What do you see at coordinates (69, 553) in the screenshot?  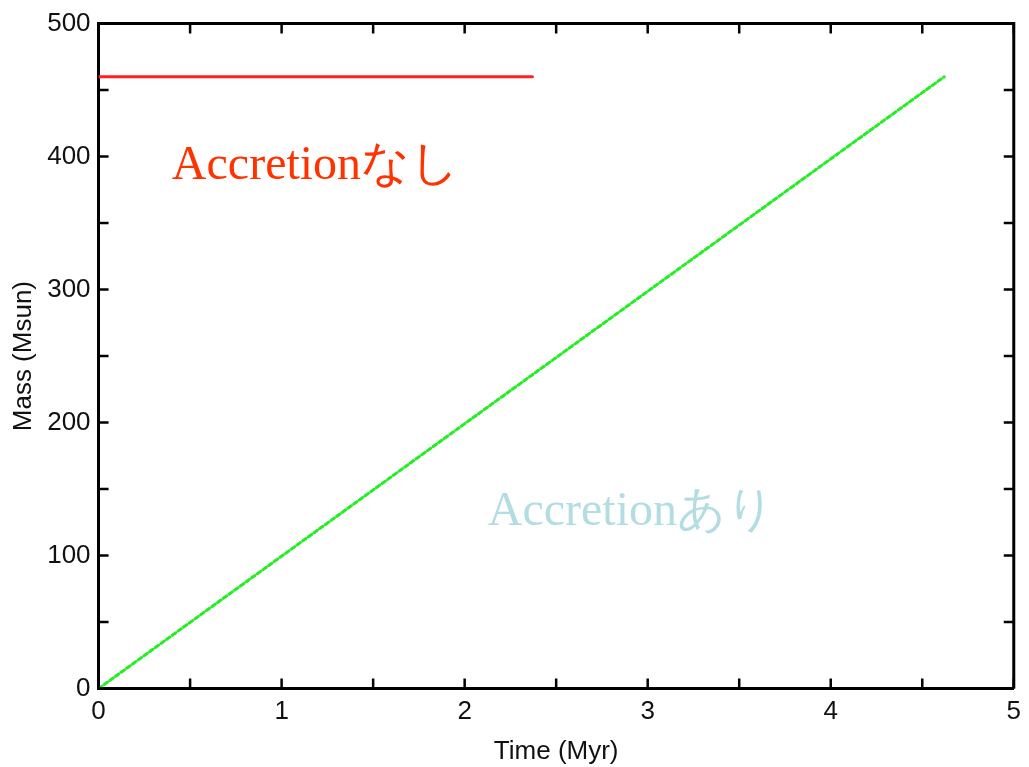 I see `y-tick-label: 100` at bounding box center [69, 553].